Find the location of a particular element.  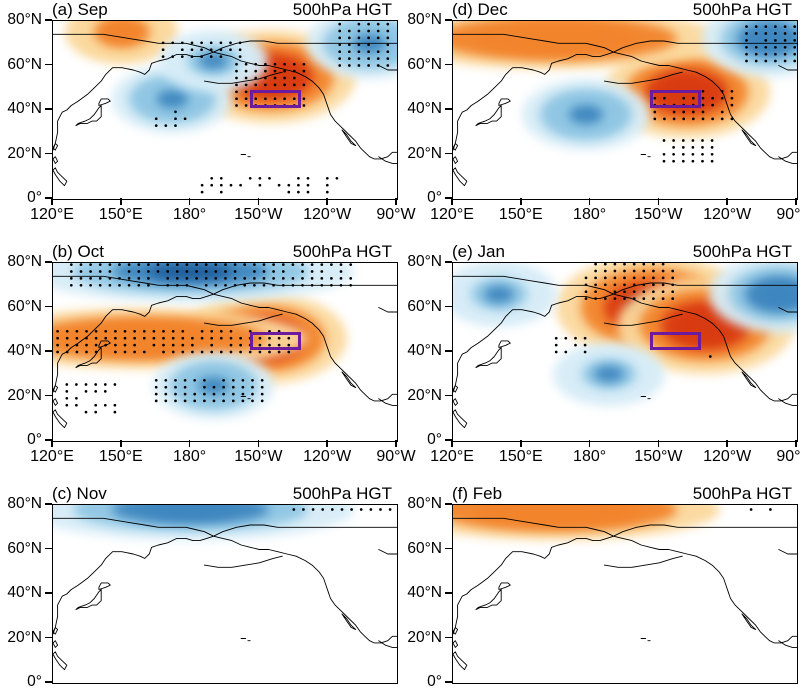

panel-label-jan: (e) Jan is located at coordinates (478, 251).